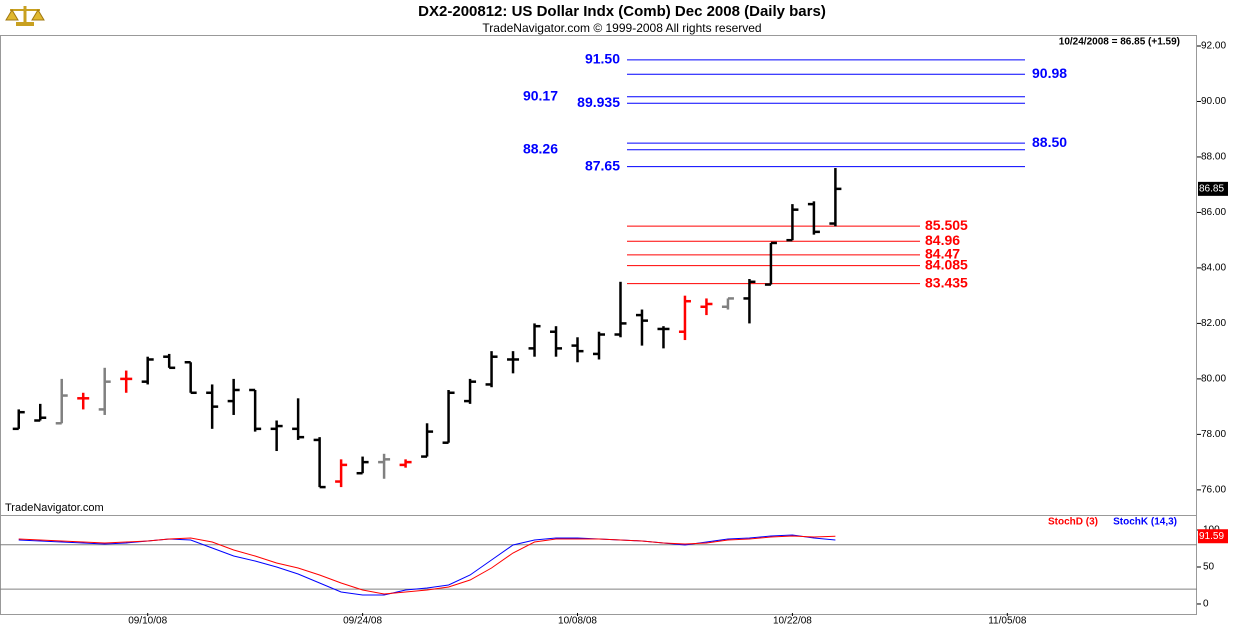 The height and width of the screenshot is (631, 1245). What do you see at coordinates (942, 254) in the screenshot?
I see `level-label: 84.47` at bounding box center [942, 254].